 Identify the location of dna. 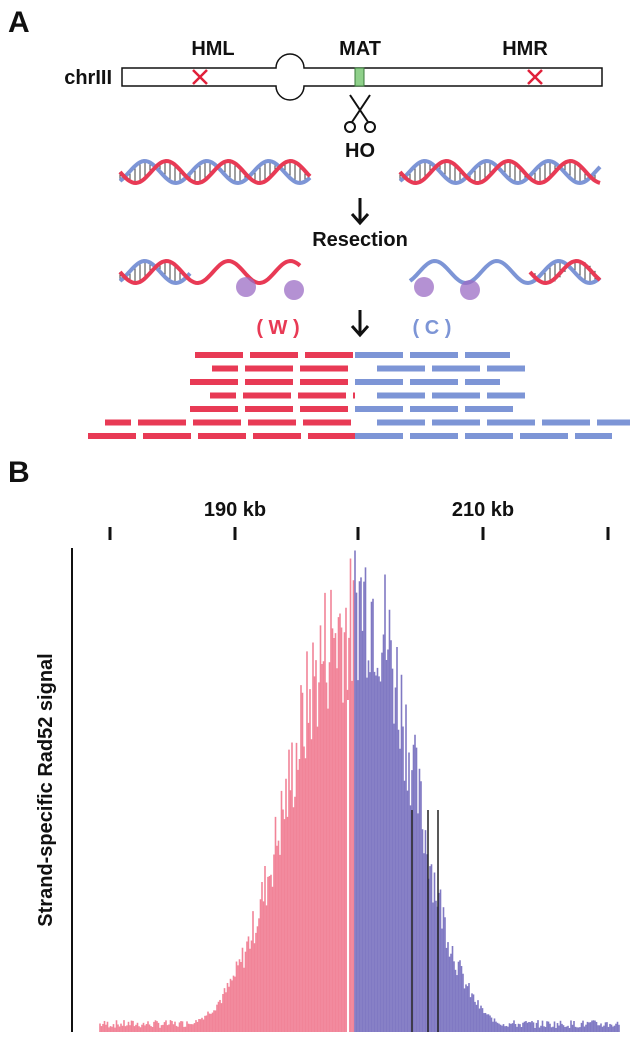
(360, 222).